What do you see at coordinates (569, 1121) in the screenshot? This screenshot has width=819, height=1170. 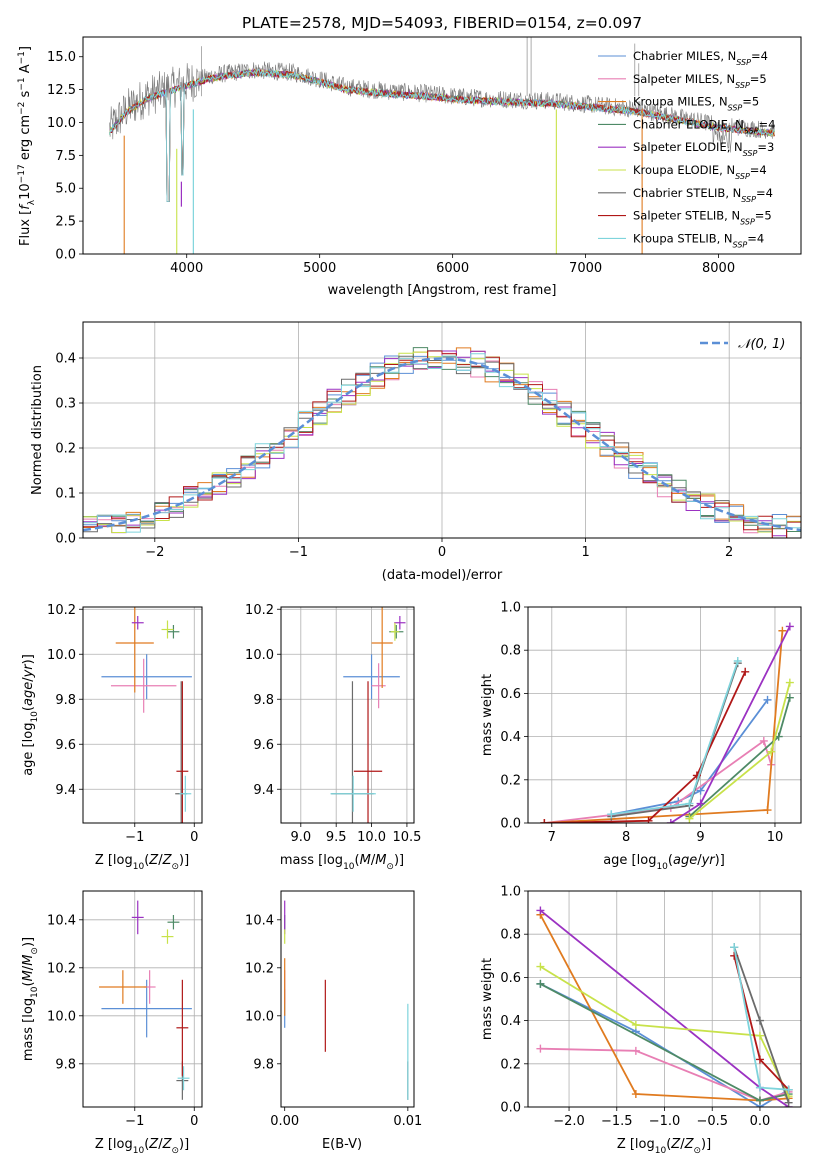 I see `x-tick-label: −2.0` at bounding box center [569, 1121].